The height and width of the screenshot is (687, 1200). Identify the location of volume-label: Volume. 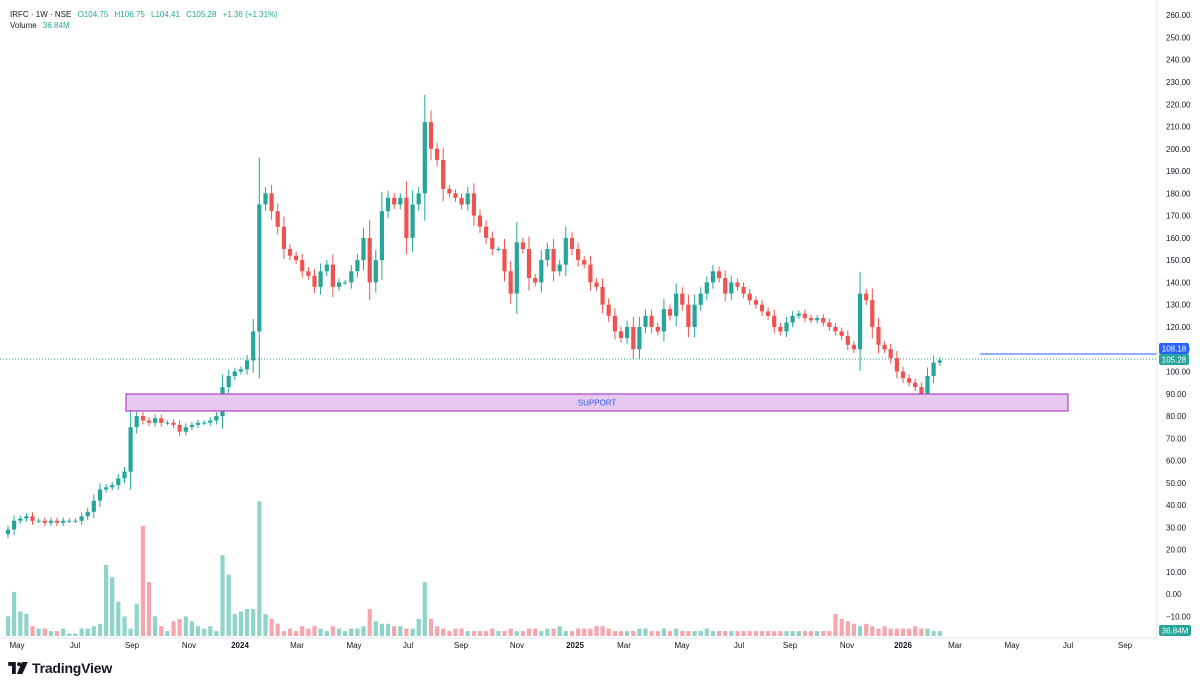
(23, 25).